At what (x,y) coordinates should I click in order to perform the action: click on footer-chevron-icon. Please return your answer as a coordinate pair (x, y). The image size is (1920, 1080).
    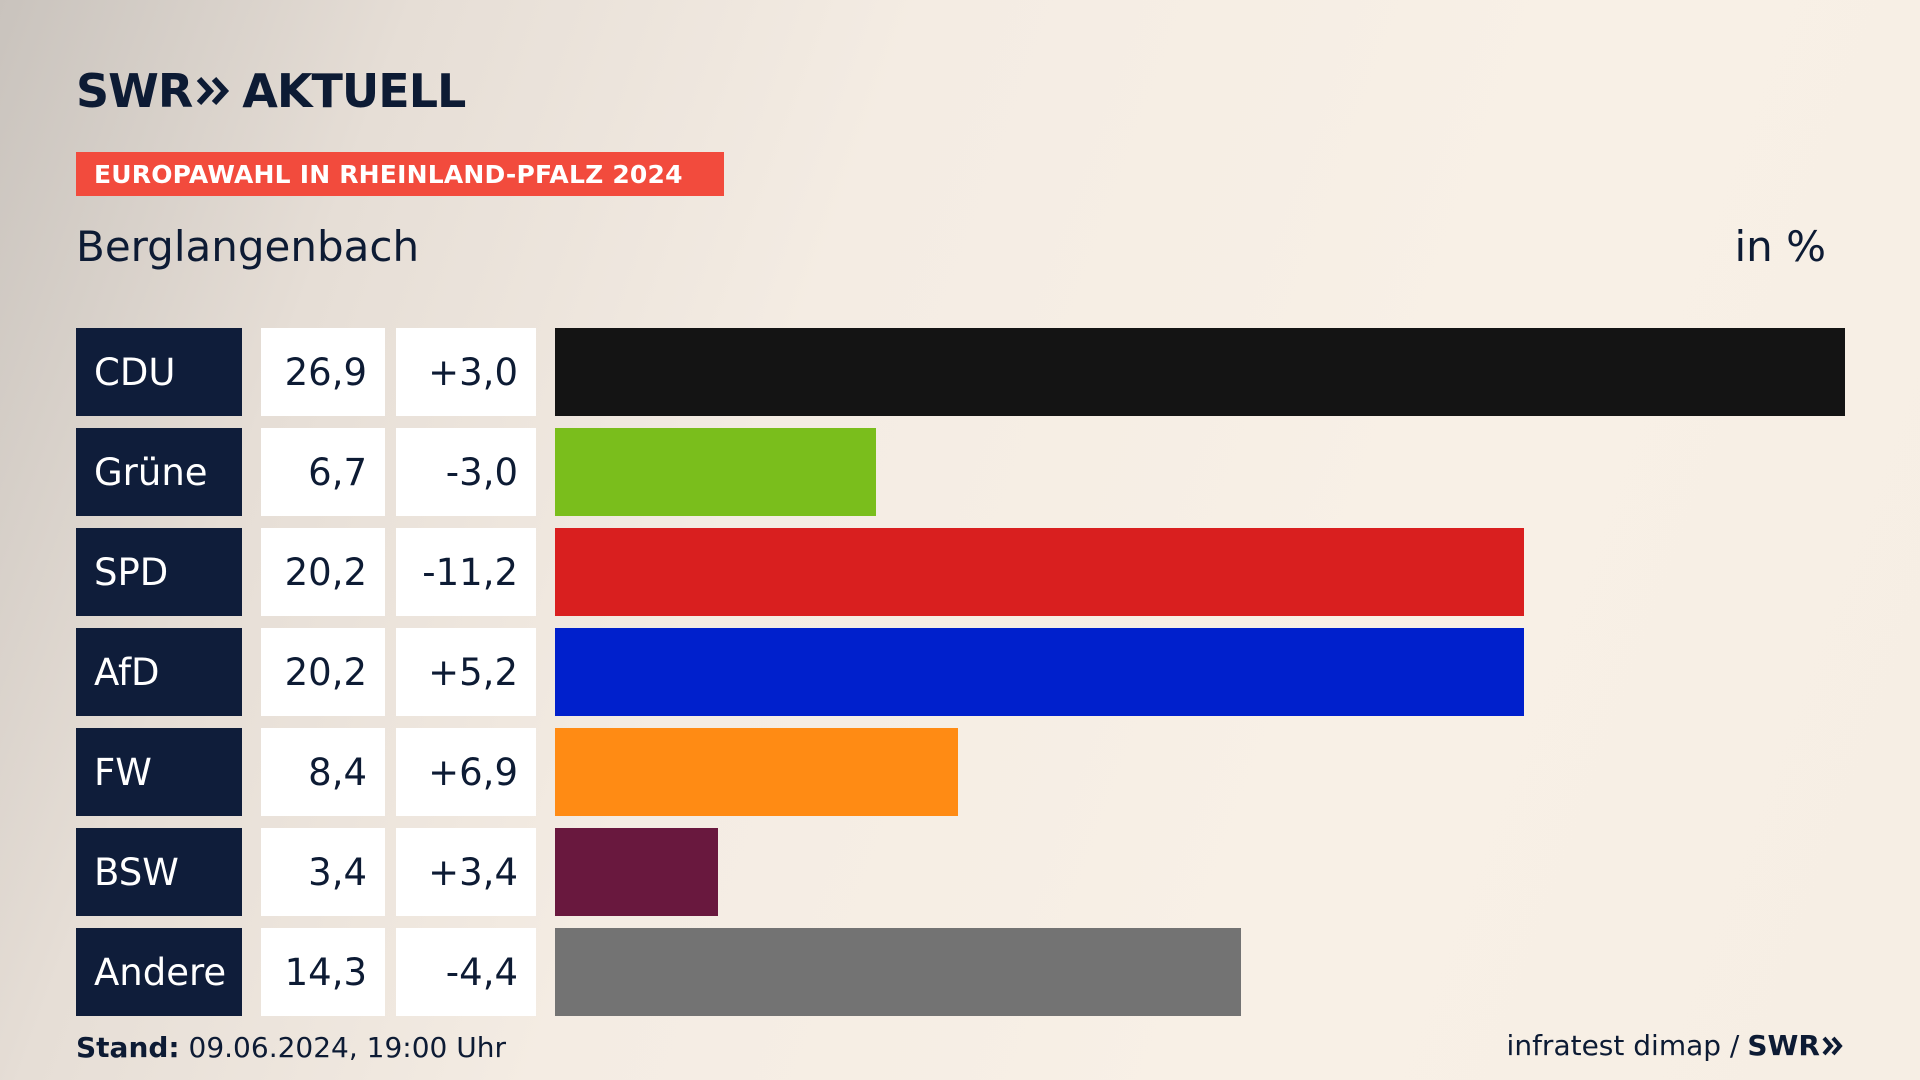
    Looking at the image, I should click on (1832, 1045).